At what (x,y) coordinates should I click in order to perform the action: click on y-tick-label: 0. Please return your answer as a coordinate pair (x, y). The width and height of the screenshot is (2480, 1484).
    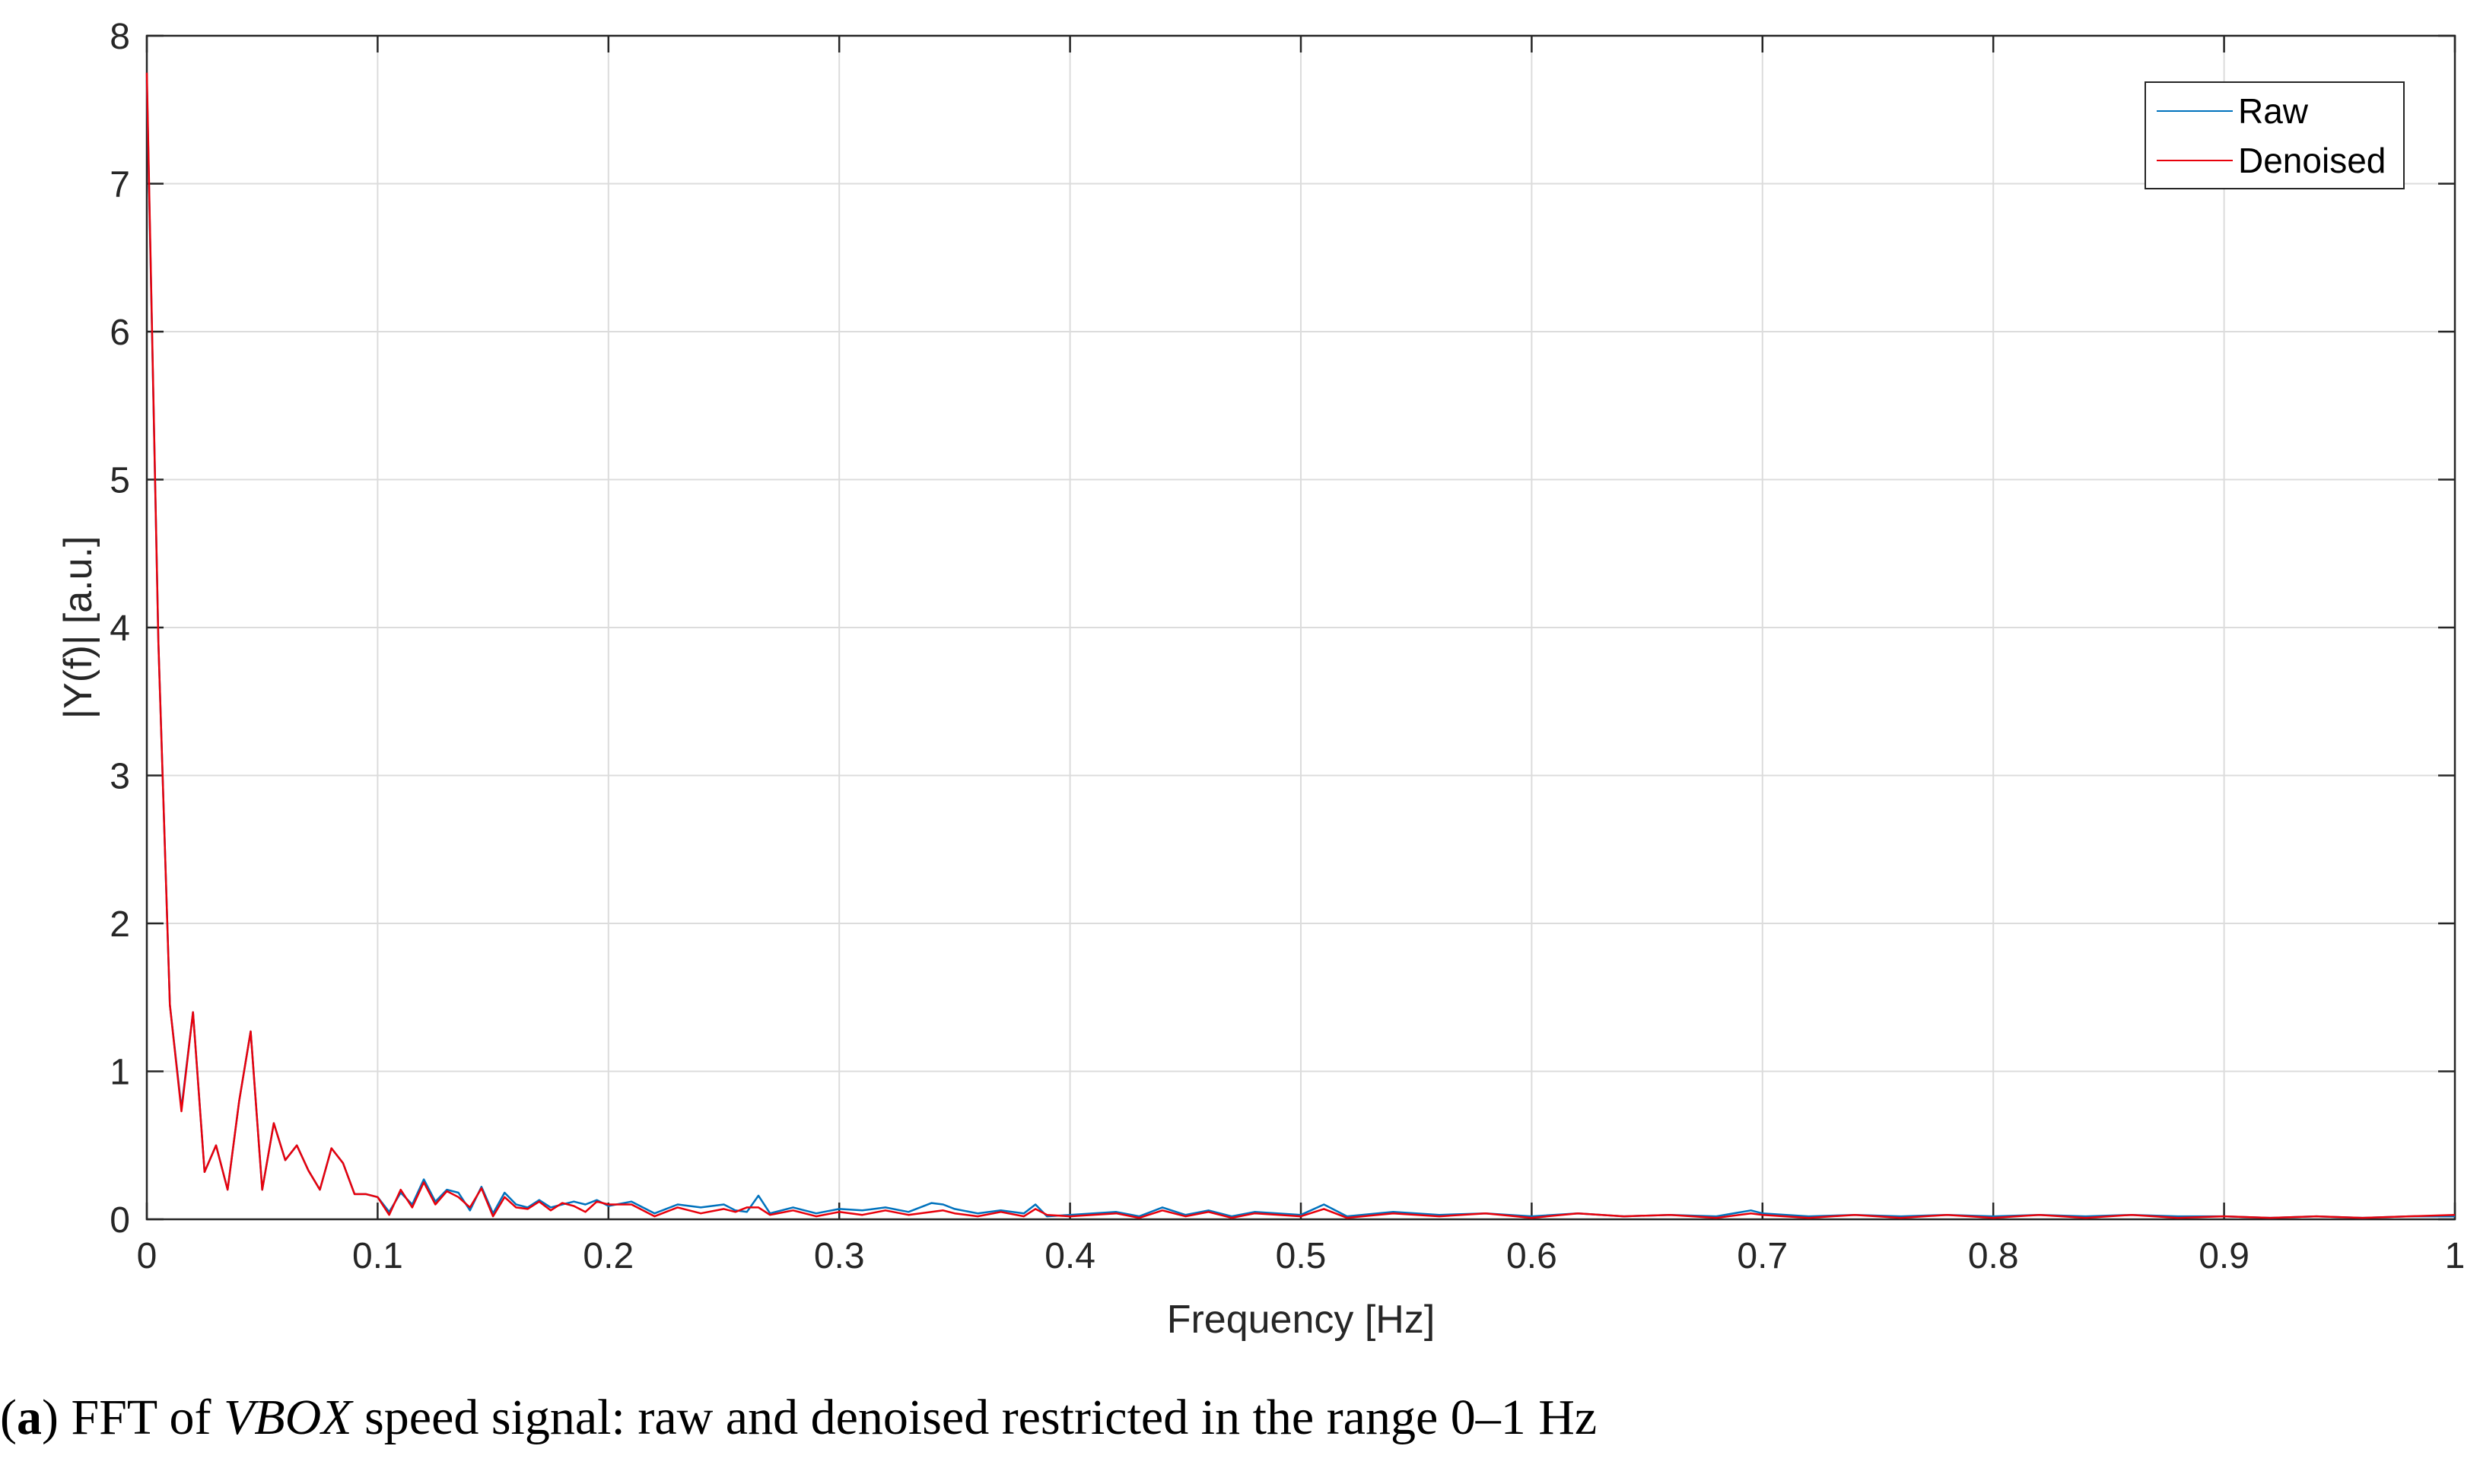
    Looking at the image, I should click on (120, 1220).